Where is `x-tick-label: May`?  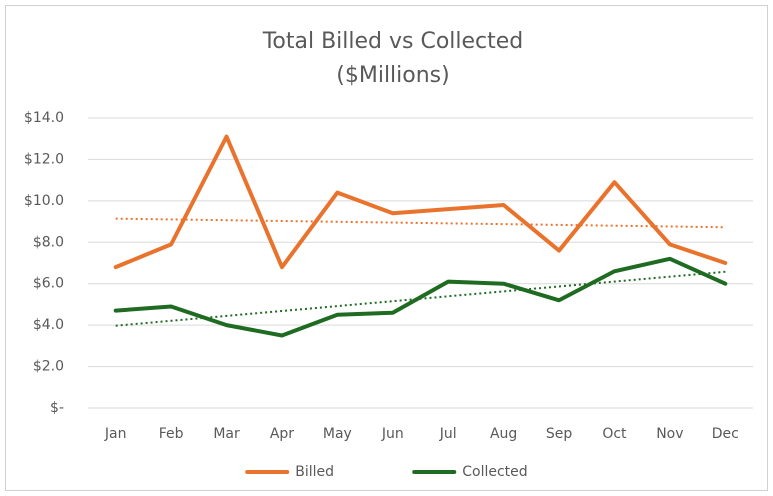 x-tick-label: May is located at coordinates (337, 434).